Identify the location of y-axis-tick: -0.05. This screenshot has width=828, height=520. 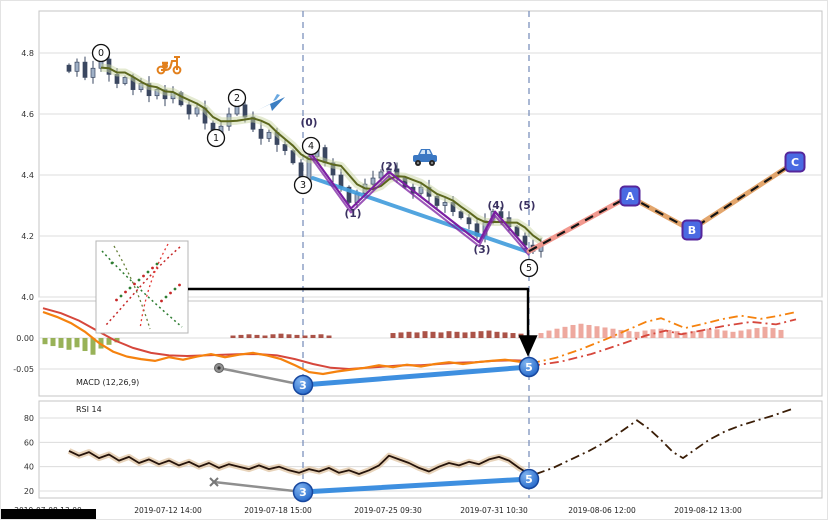
(23, 369).